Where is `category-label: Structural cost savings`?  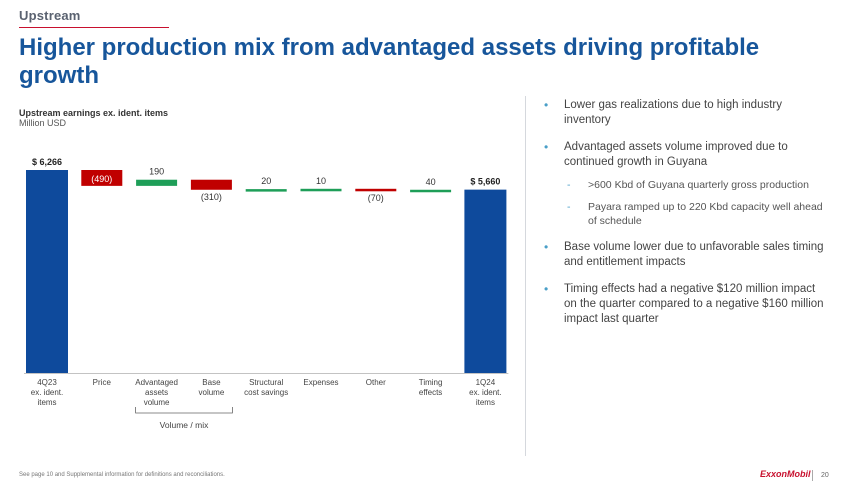 category-label: Structural cost savings is located at coordinates (266, 387).